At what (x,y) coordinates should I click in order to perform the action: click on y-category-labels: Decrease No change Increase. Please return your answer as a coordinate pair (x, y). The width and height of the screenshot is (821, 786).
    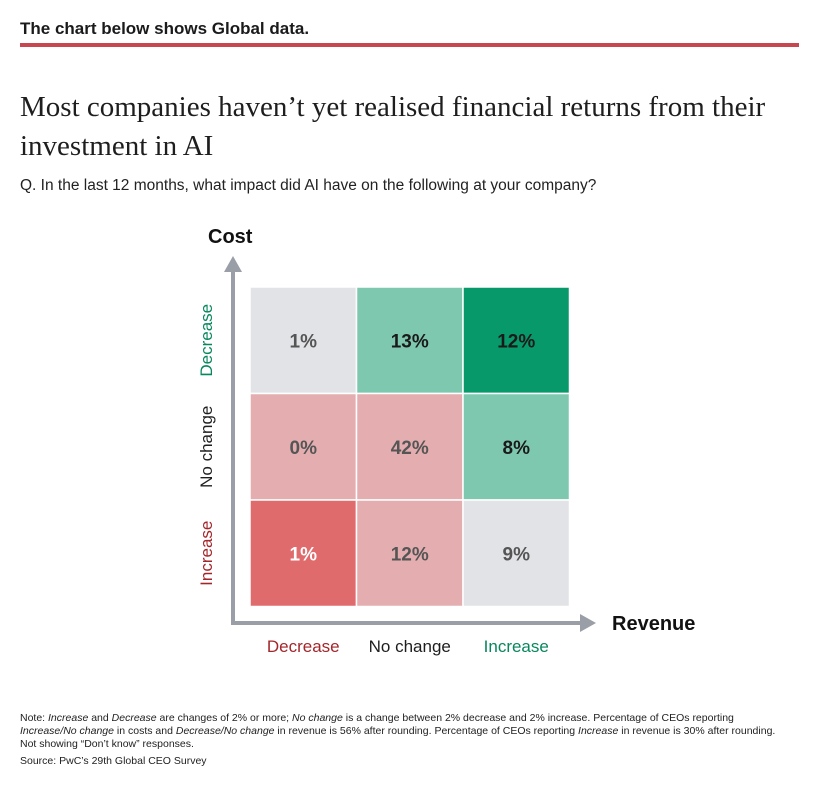
    Looking at the image, I should click on (206, 445).